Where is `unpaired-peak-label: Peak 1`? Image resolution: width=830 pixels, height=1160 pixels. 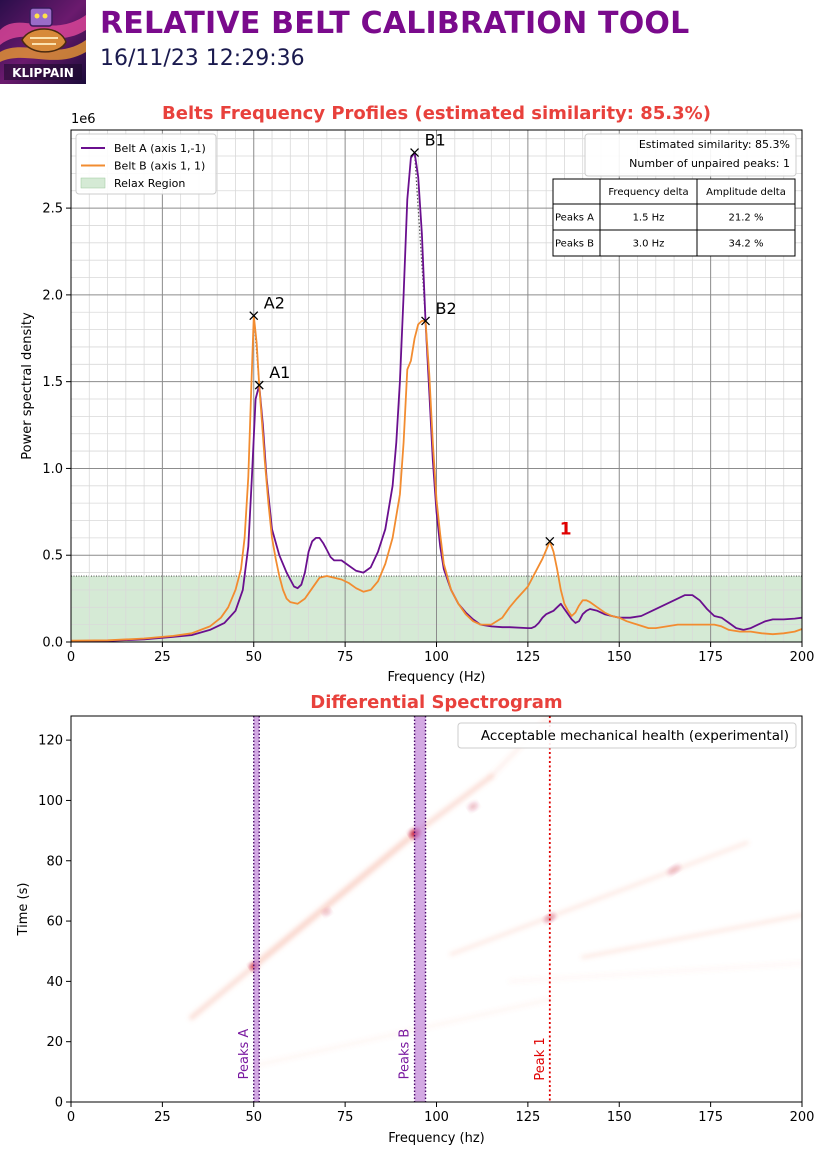
unpaired-peak-label: Peak 1 is located at coordinates (540, 1058).